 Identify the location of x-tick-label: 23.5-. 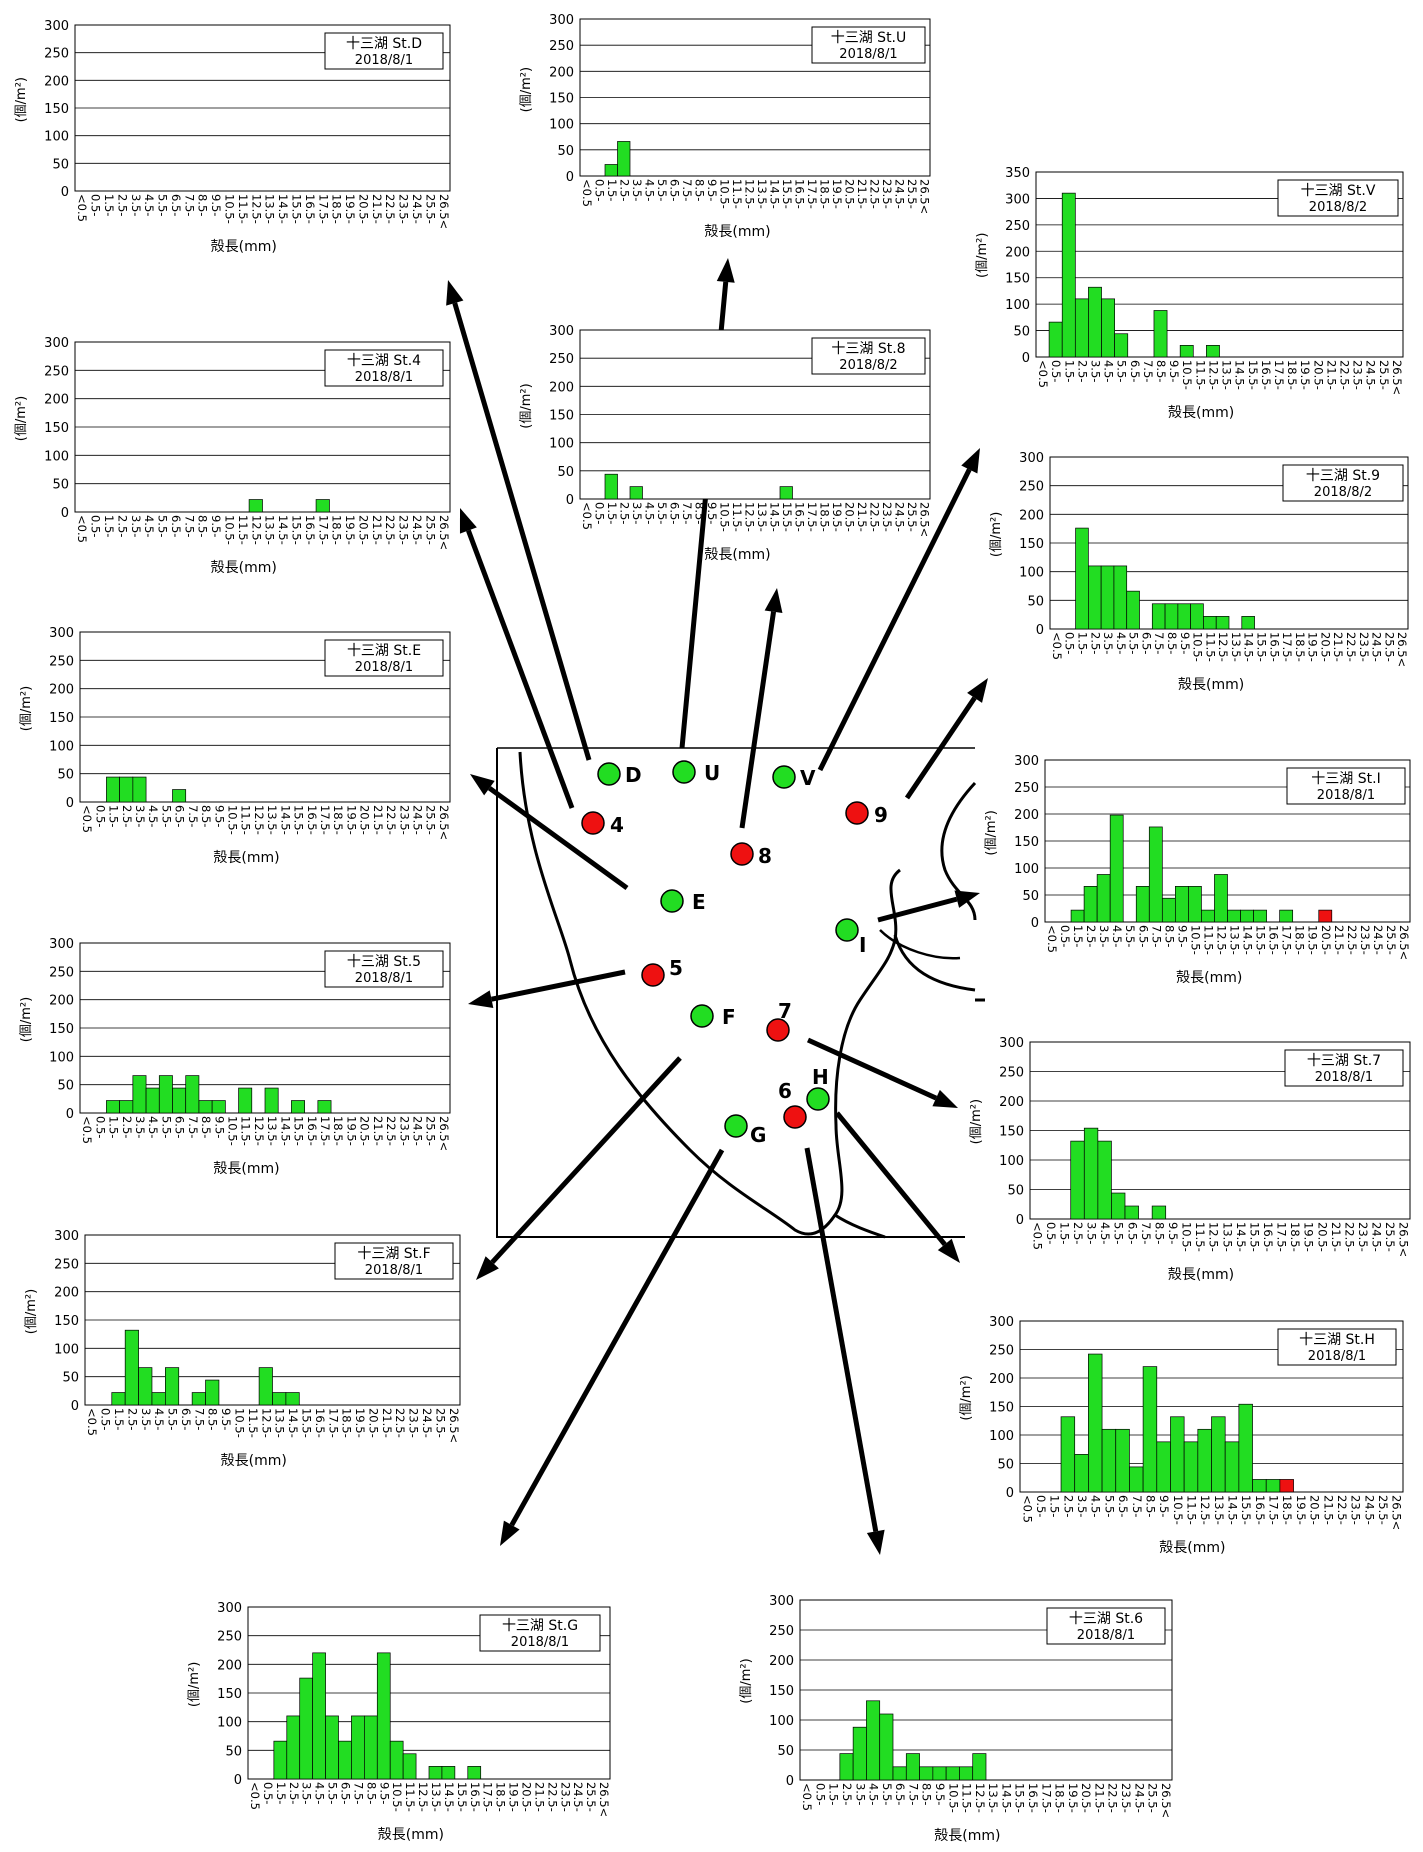
(1126, 1798).